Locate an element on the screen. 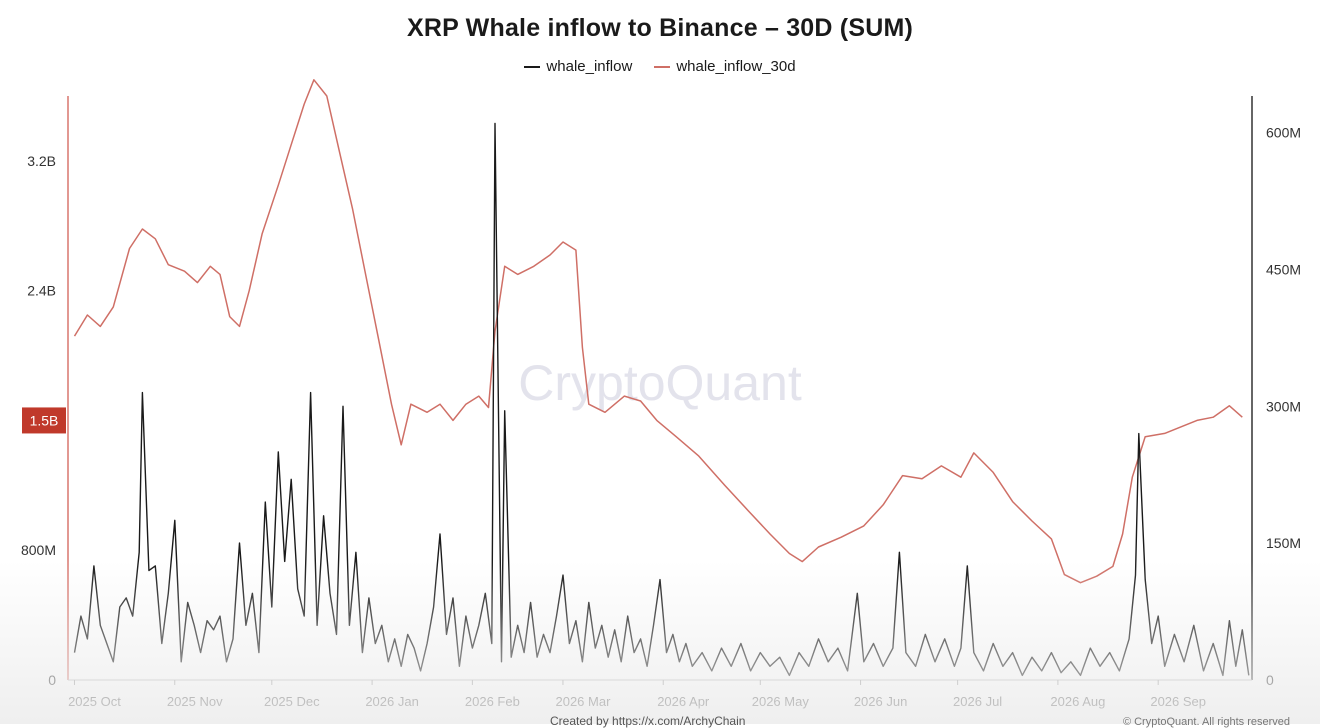  left-axis-tick-label: 0 is located at coordinates (52, 680).